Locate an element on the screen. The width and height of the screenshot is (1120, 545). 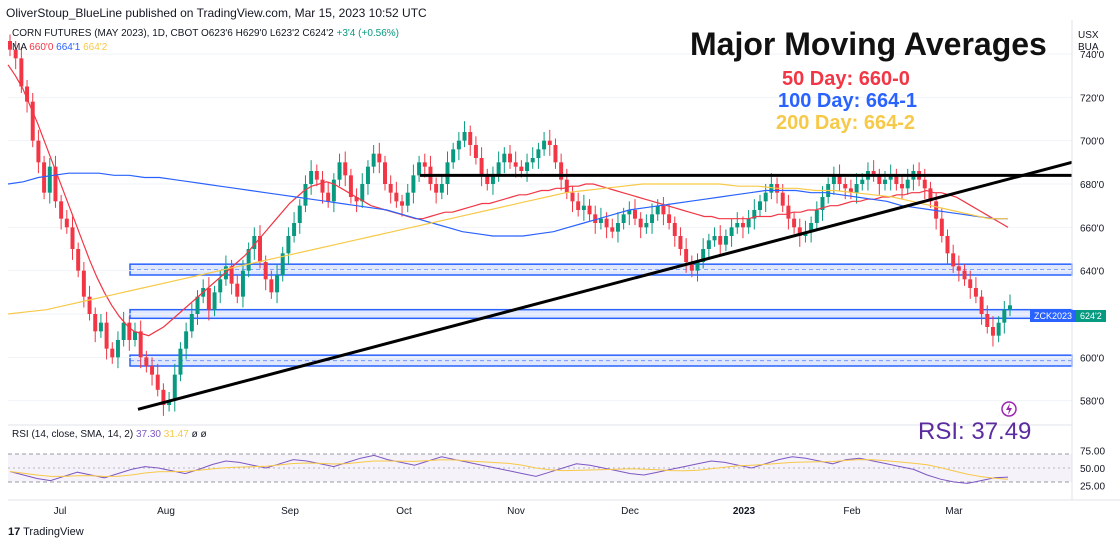
y-tick-label: 660'0 is located at coordinates (1092, 228).